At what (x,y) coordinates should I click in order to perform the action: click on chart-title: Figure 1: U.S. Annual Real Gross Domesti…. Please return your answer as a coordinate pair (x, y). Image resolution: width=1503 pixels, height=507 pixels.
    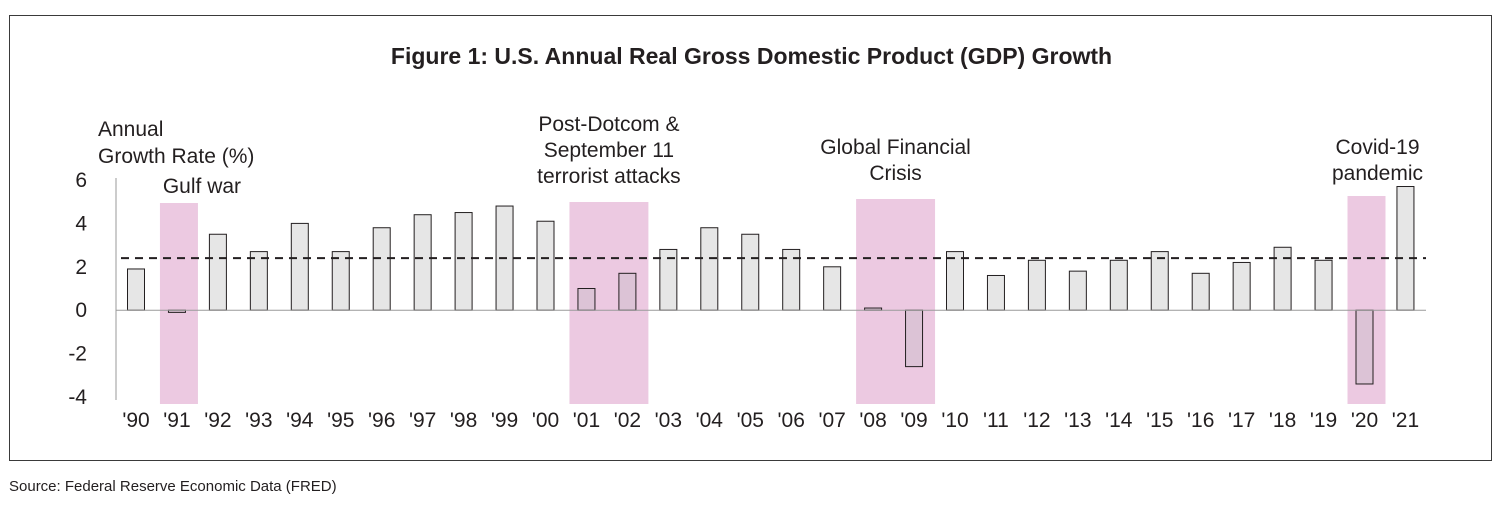
    Looking at the image, I should click on (751, 56).